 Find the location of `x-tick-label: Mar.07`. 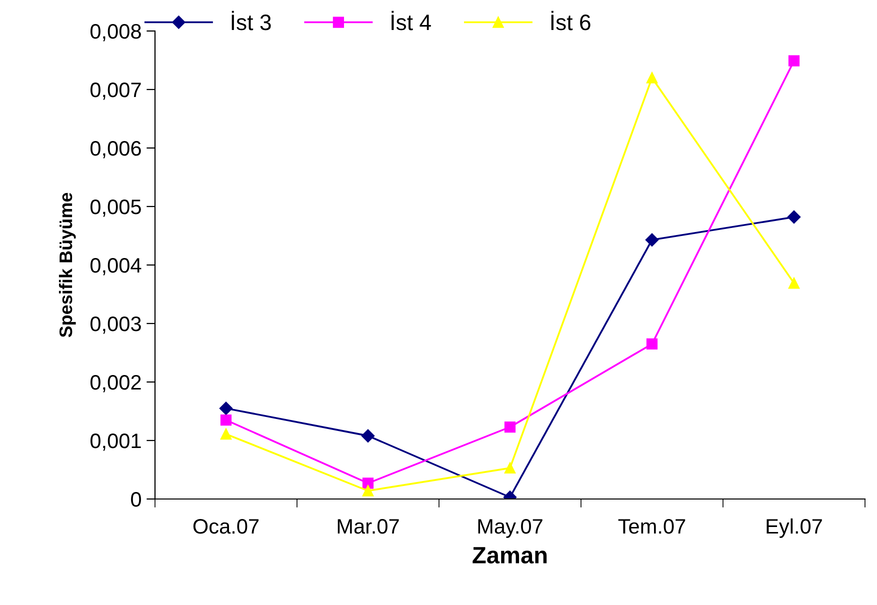

x-tick-label: Mar.07 is located at coordinates (368, 526).